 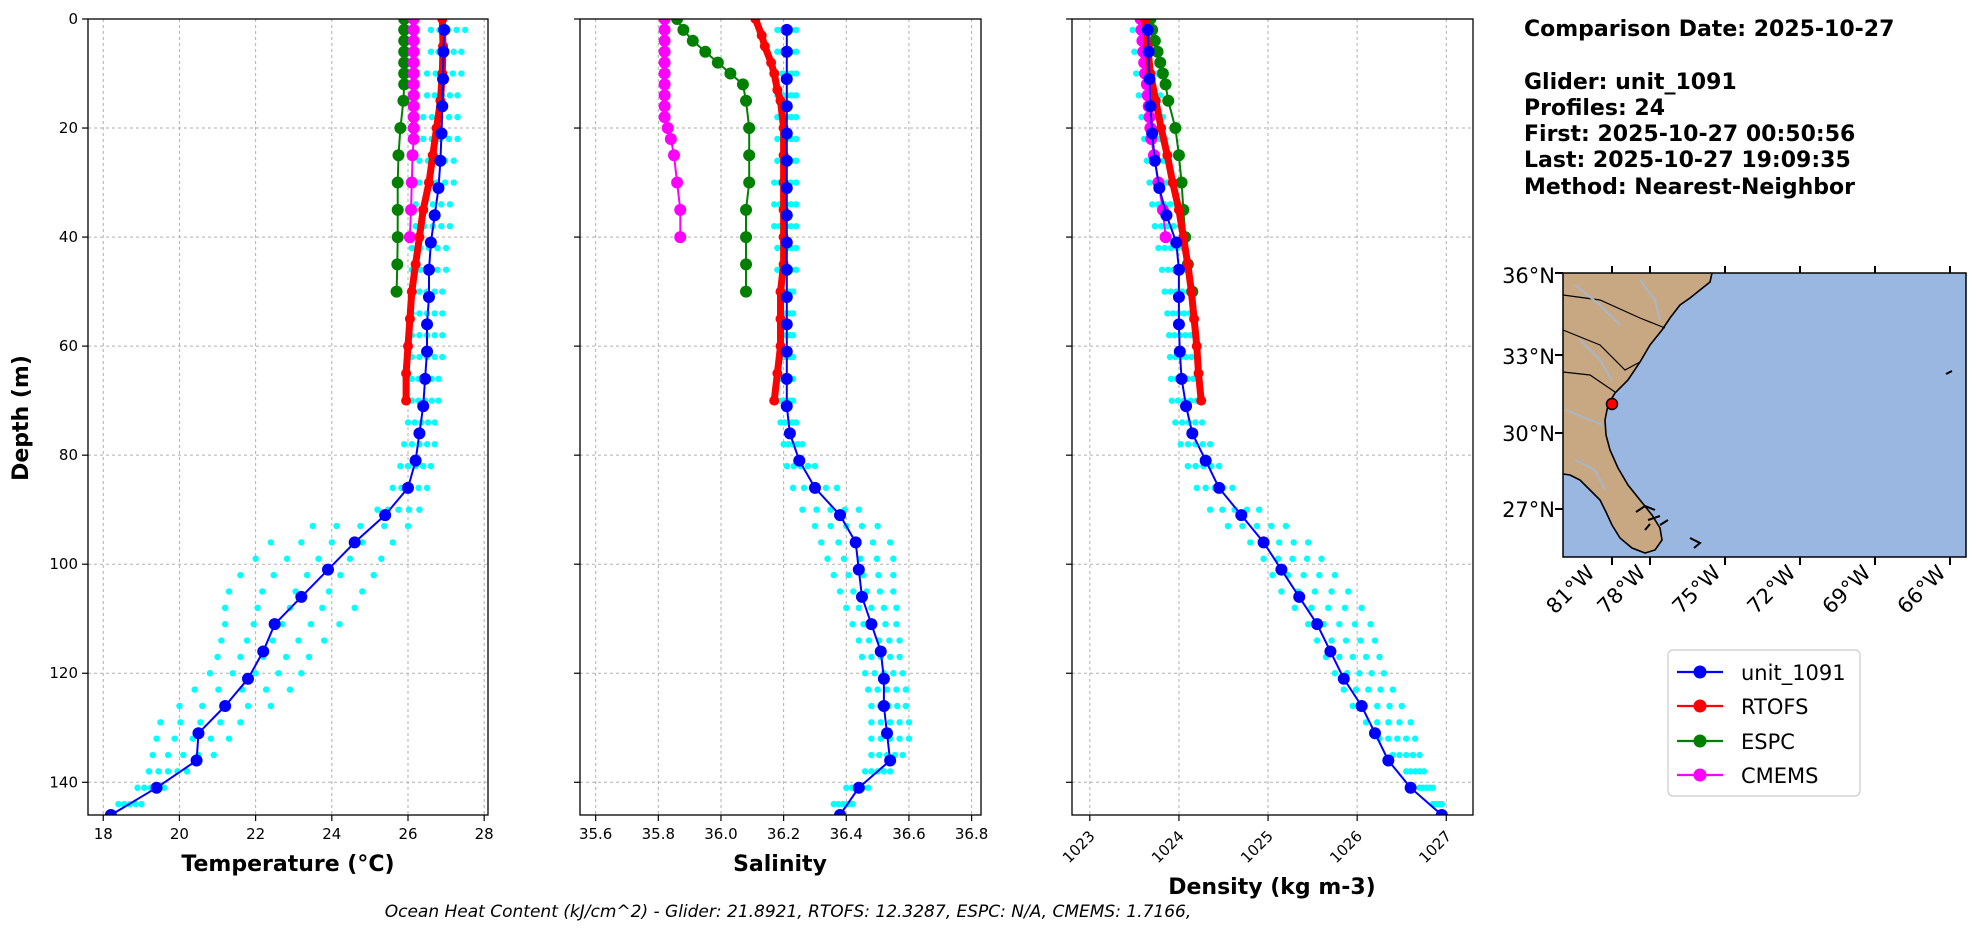 I want to click on last-time: Last: 2025-10-27 19:09:35, so click(x=1687, y=160).